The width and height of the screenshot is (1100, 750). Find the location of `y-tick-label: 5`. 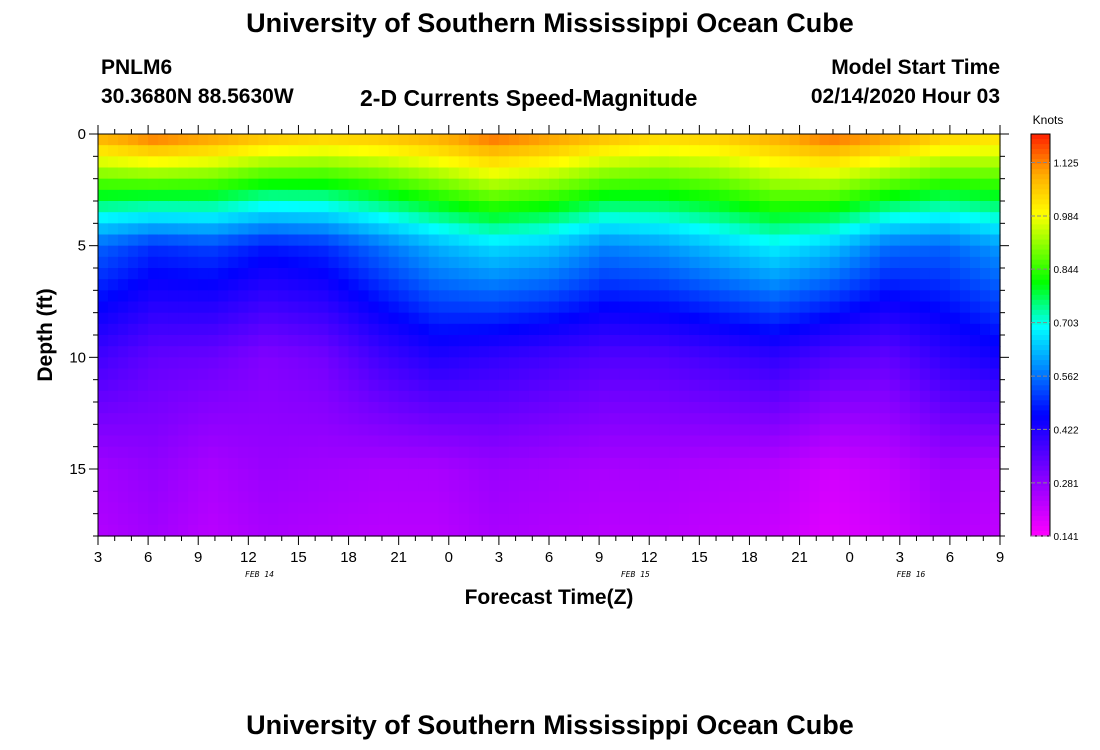

y-tick-label: 5 is located at coordinates (82, 246).